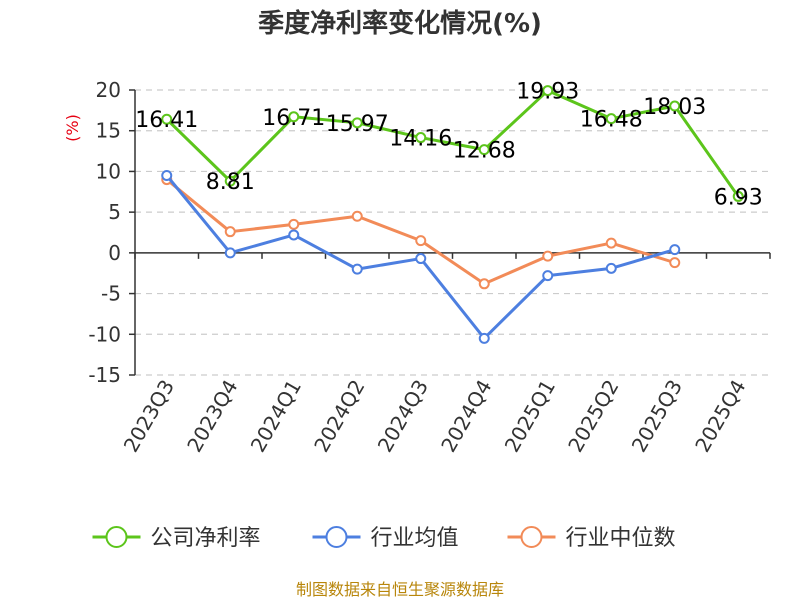 Image resolution: width=800 pixels, height=600 pixels. I want to click on y-tick-label: 15, so click(108, 131).